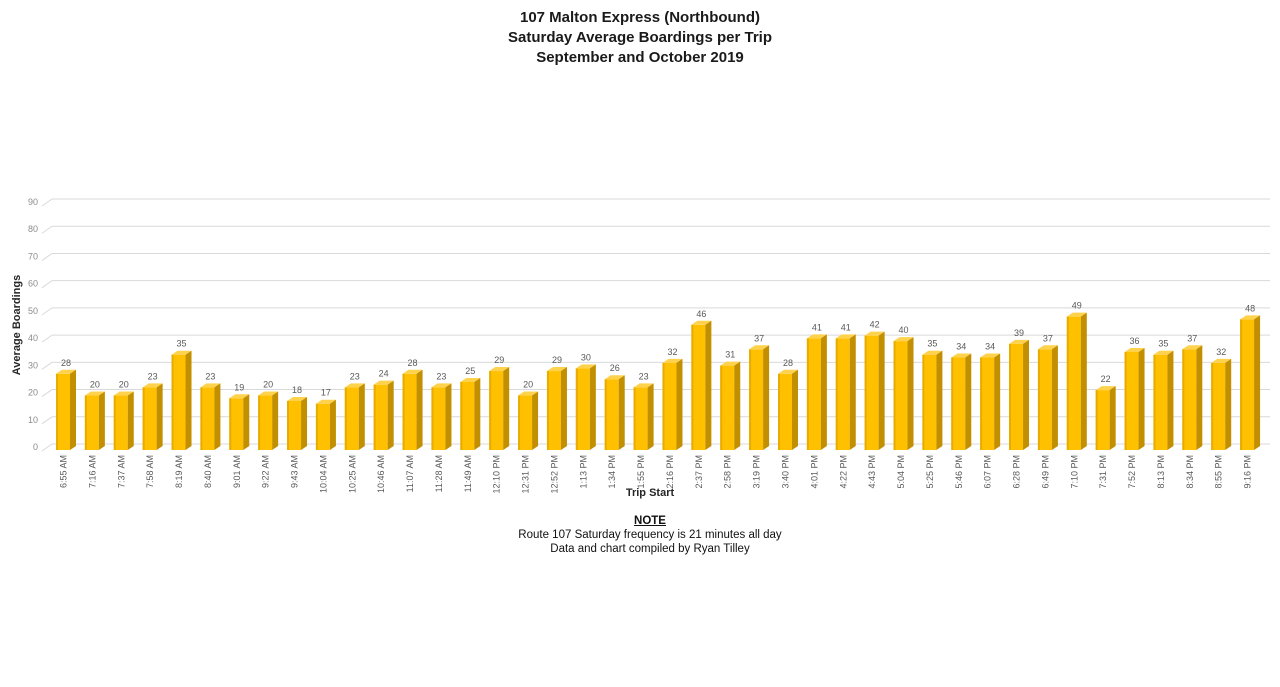  What do you see at coordinates (239, 387) in the screenshot?
I see `bar-value-label: 19` at bounding box center [239, 387].